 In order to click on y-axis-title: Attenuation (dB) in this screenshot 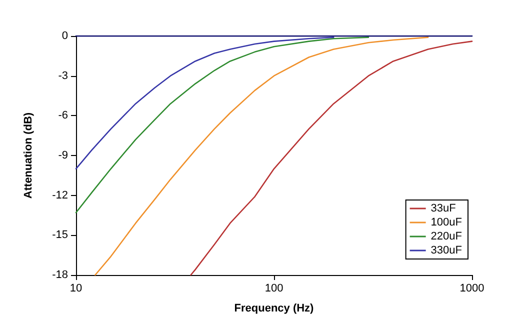, I will do `click(28, 155)`.